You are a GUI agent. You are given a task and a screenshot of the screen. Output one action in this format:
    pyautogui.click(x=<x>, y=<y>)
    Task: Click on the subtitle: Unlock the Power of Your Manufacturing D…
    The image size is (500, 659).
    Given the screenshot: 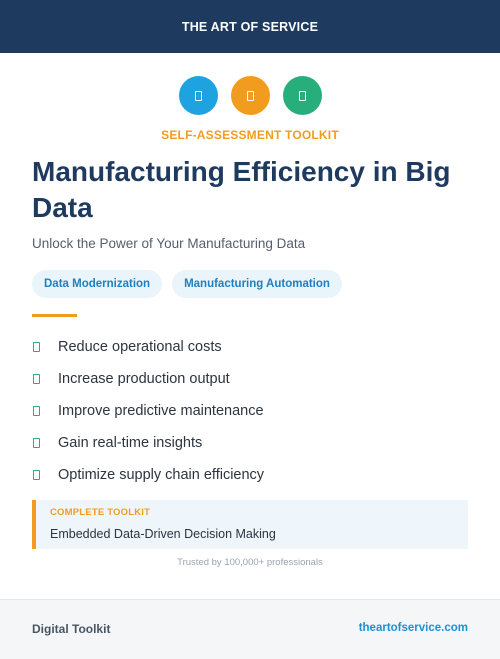 What is the action you would take?
    pyautogui.click(x=169, y=243)
    